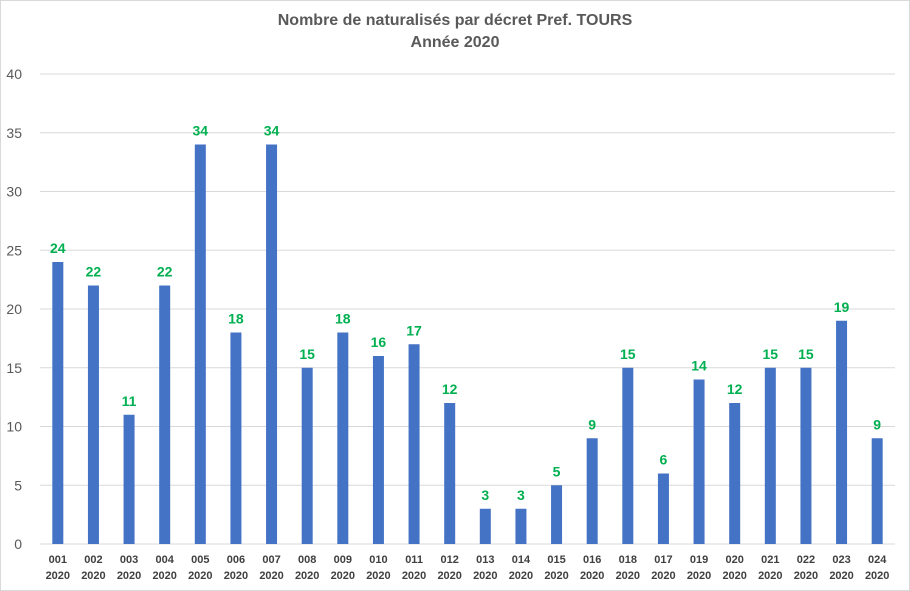 Image resolution: width=910 pixels, height=591 pixels. I want to click on data-label: 17, so click(414, 330).